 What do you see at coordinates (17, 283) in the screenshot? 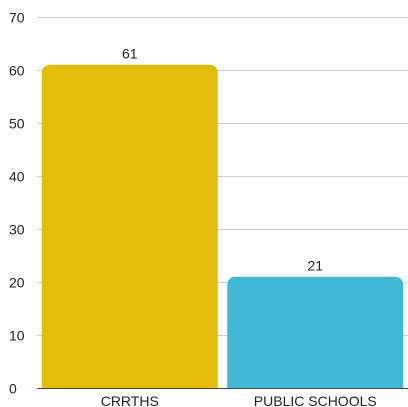
I see `y-tick-label: 20` at bounding box center [17, 283].